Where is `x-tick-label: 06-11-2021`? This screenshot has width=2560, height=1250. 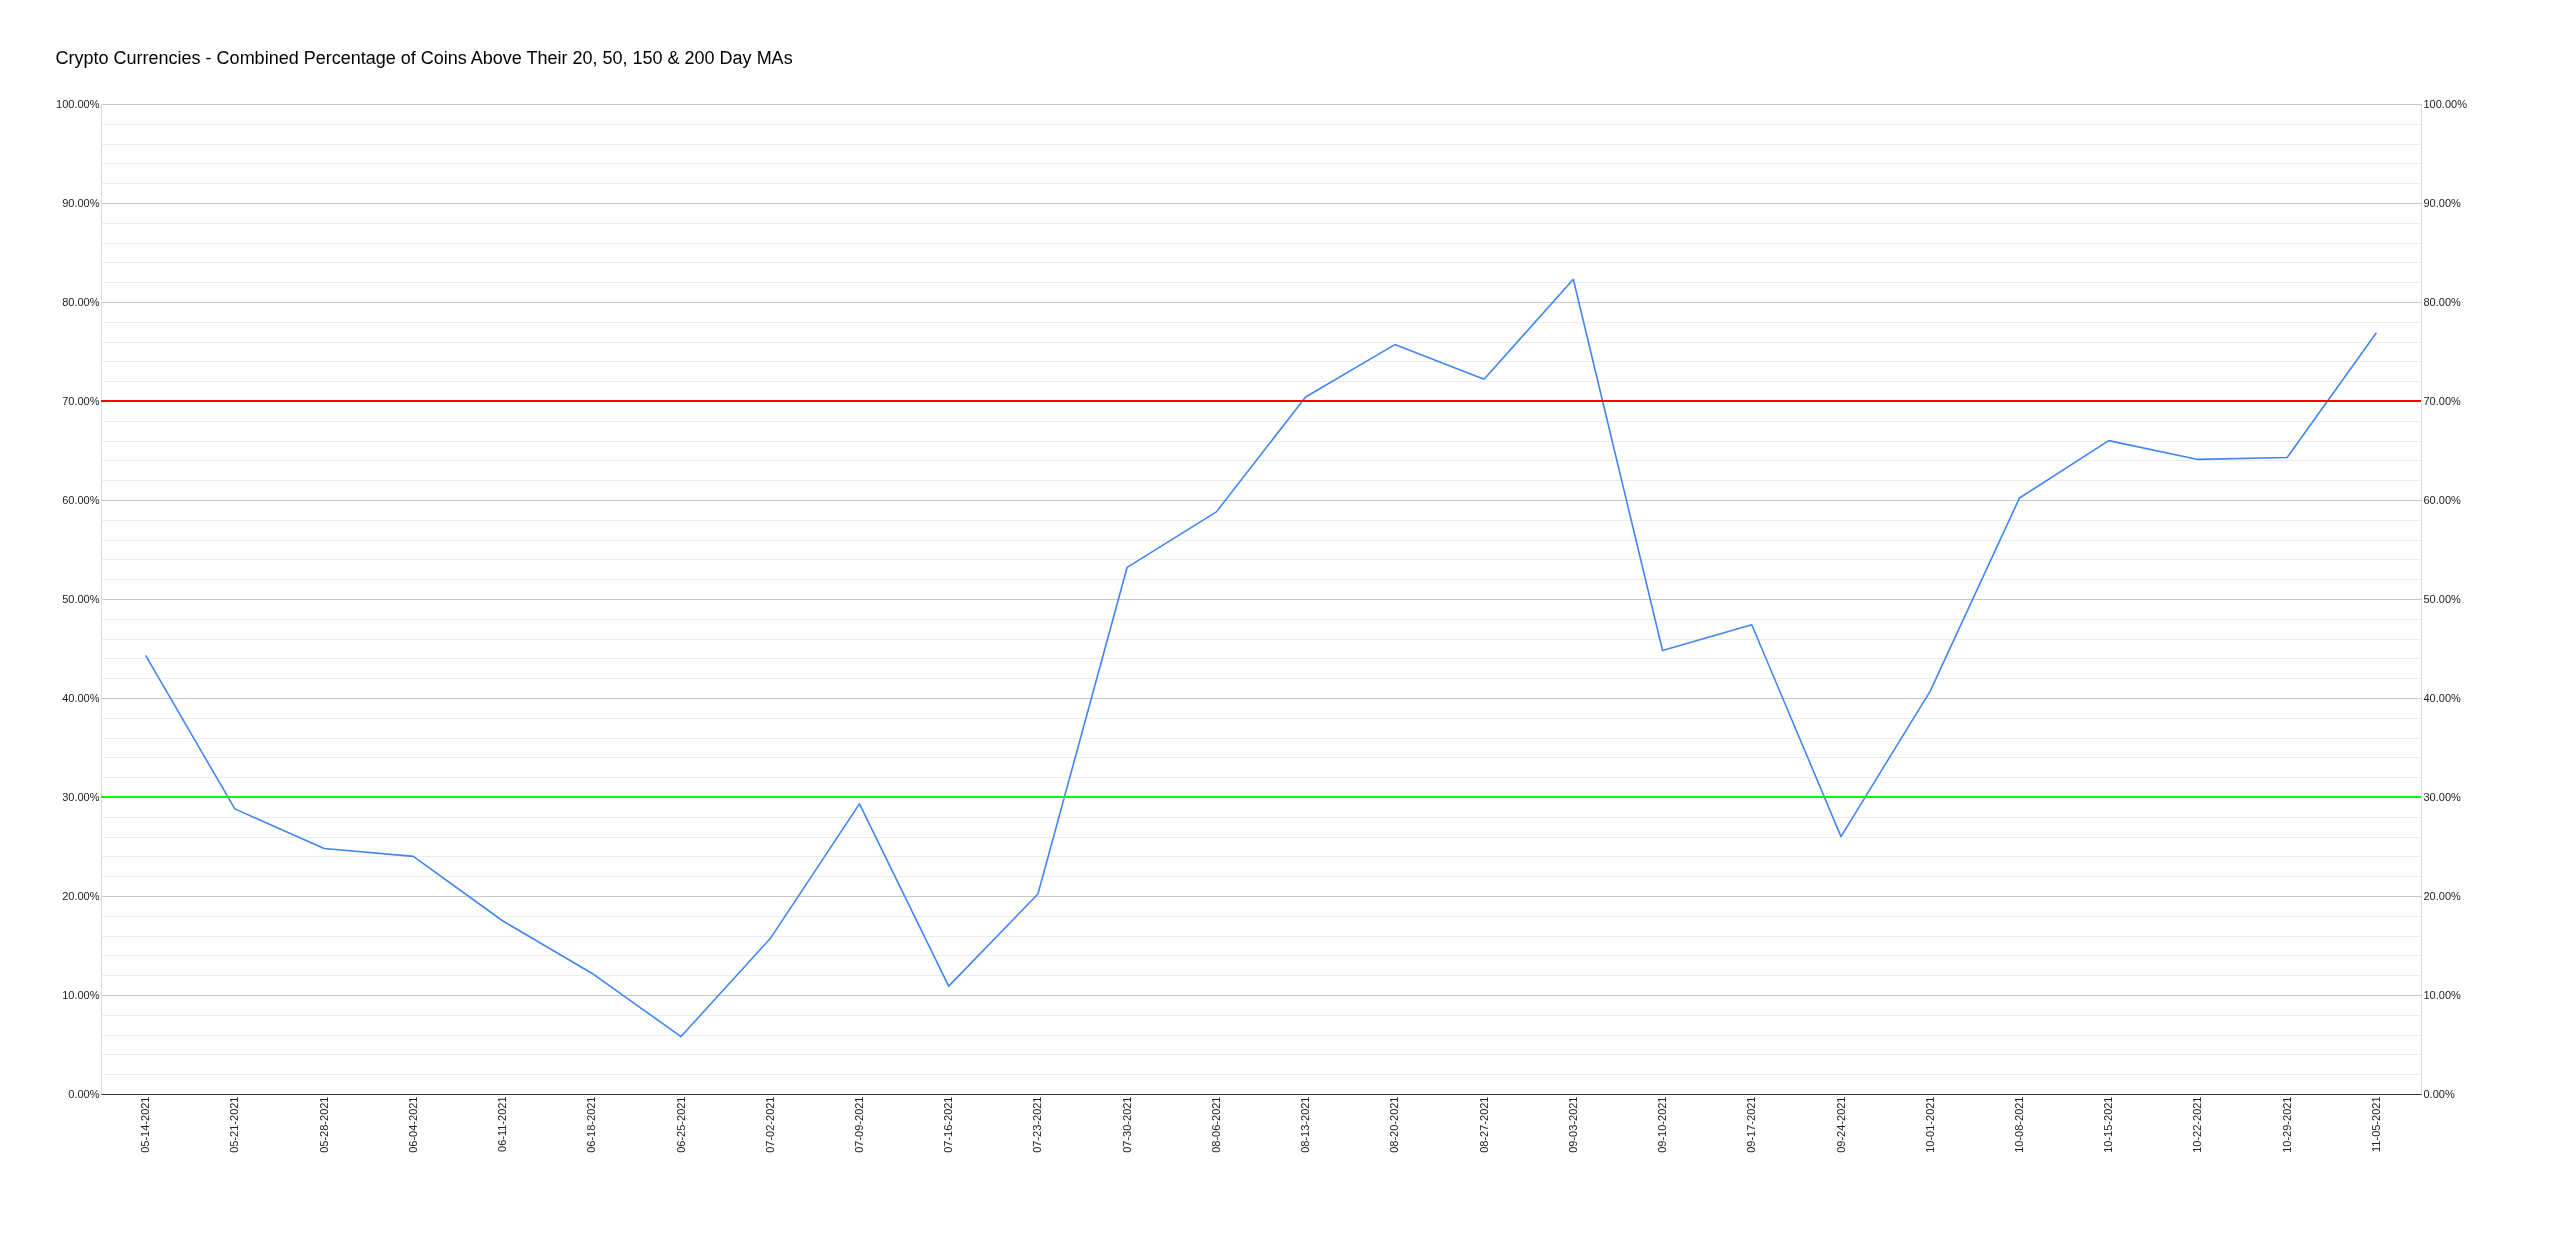
x-tick-label: 06-11-2021 is located at coordinates (502, 1124).